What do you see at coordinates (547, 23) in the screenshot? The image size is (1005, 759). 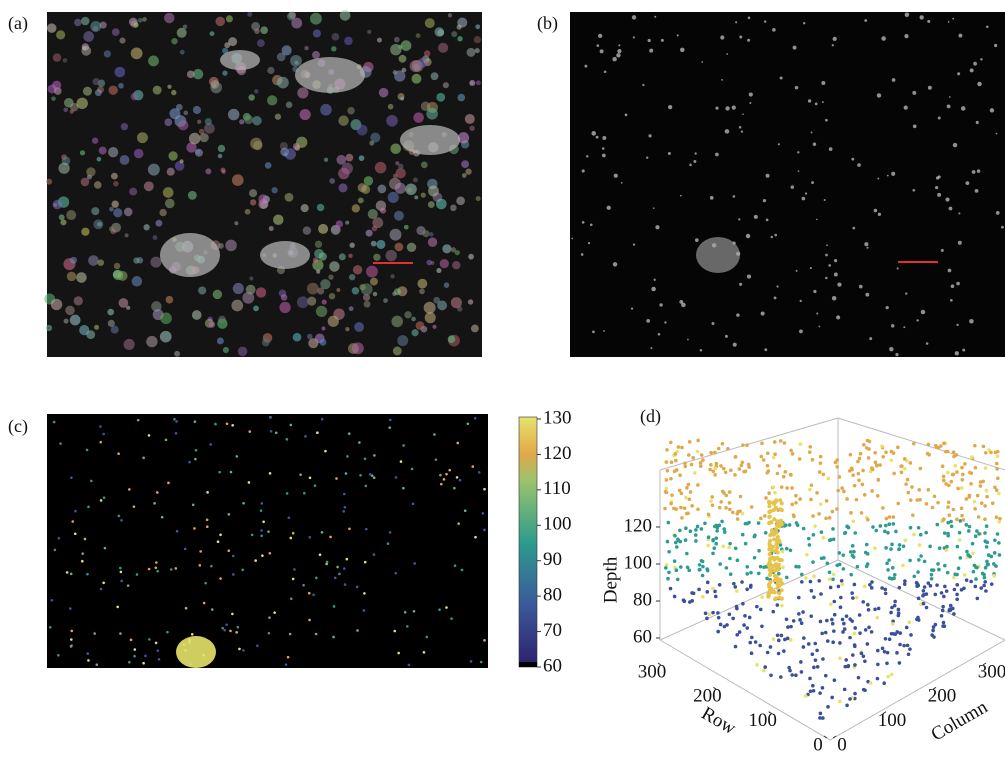 I see `panel-label: (b)` at bounding box center [547, 23].